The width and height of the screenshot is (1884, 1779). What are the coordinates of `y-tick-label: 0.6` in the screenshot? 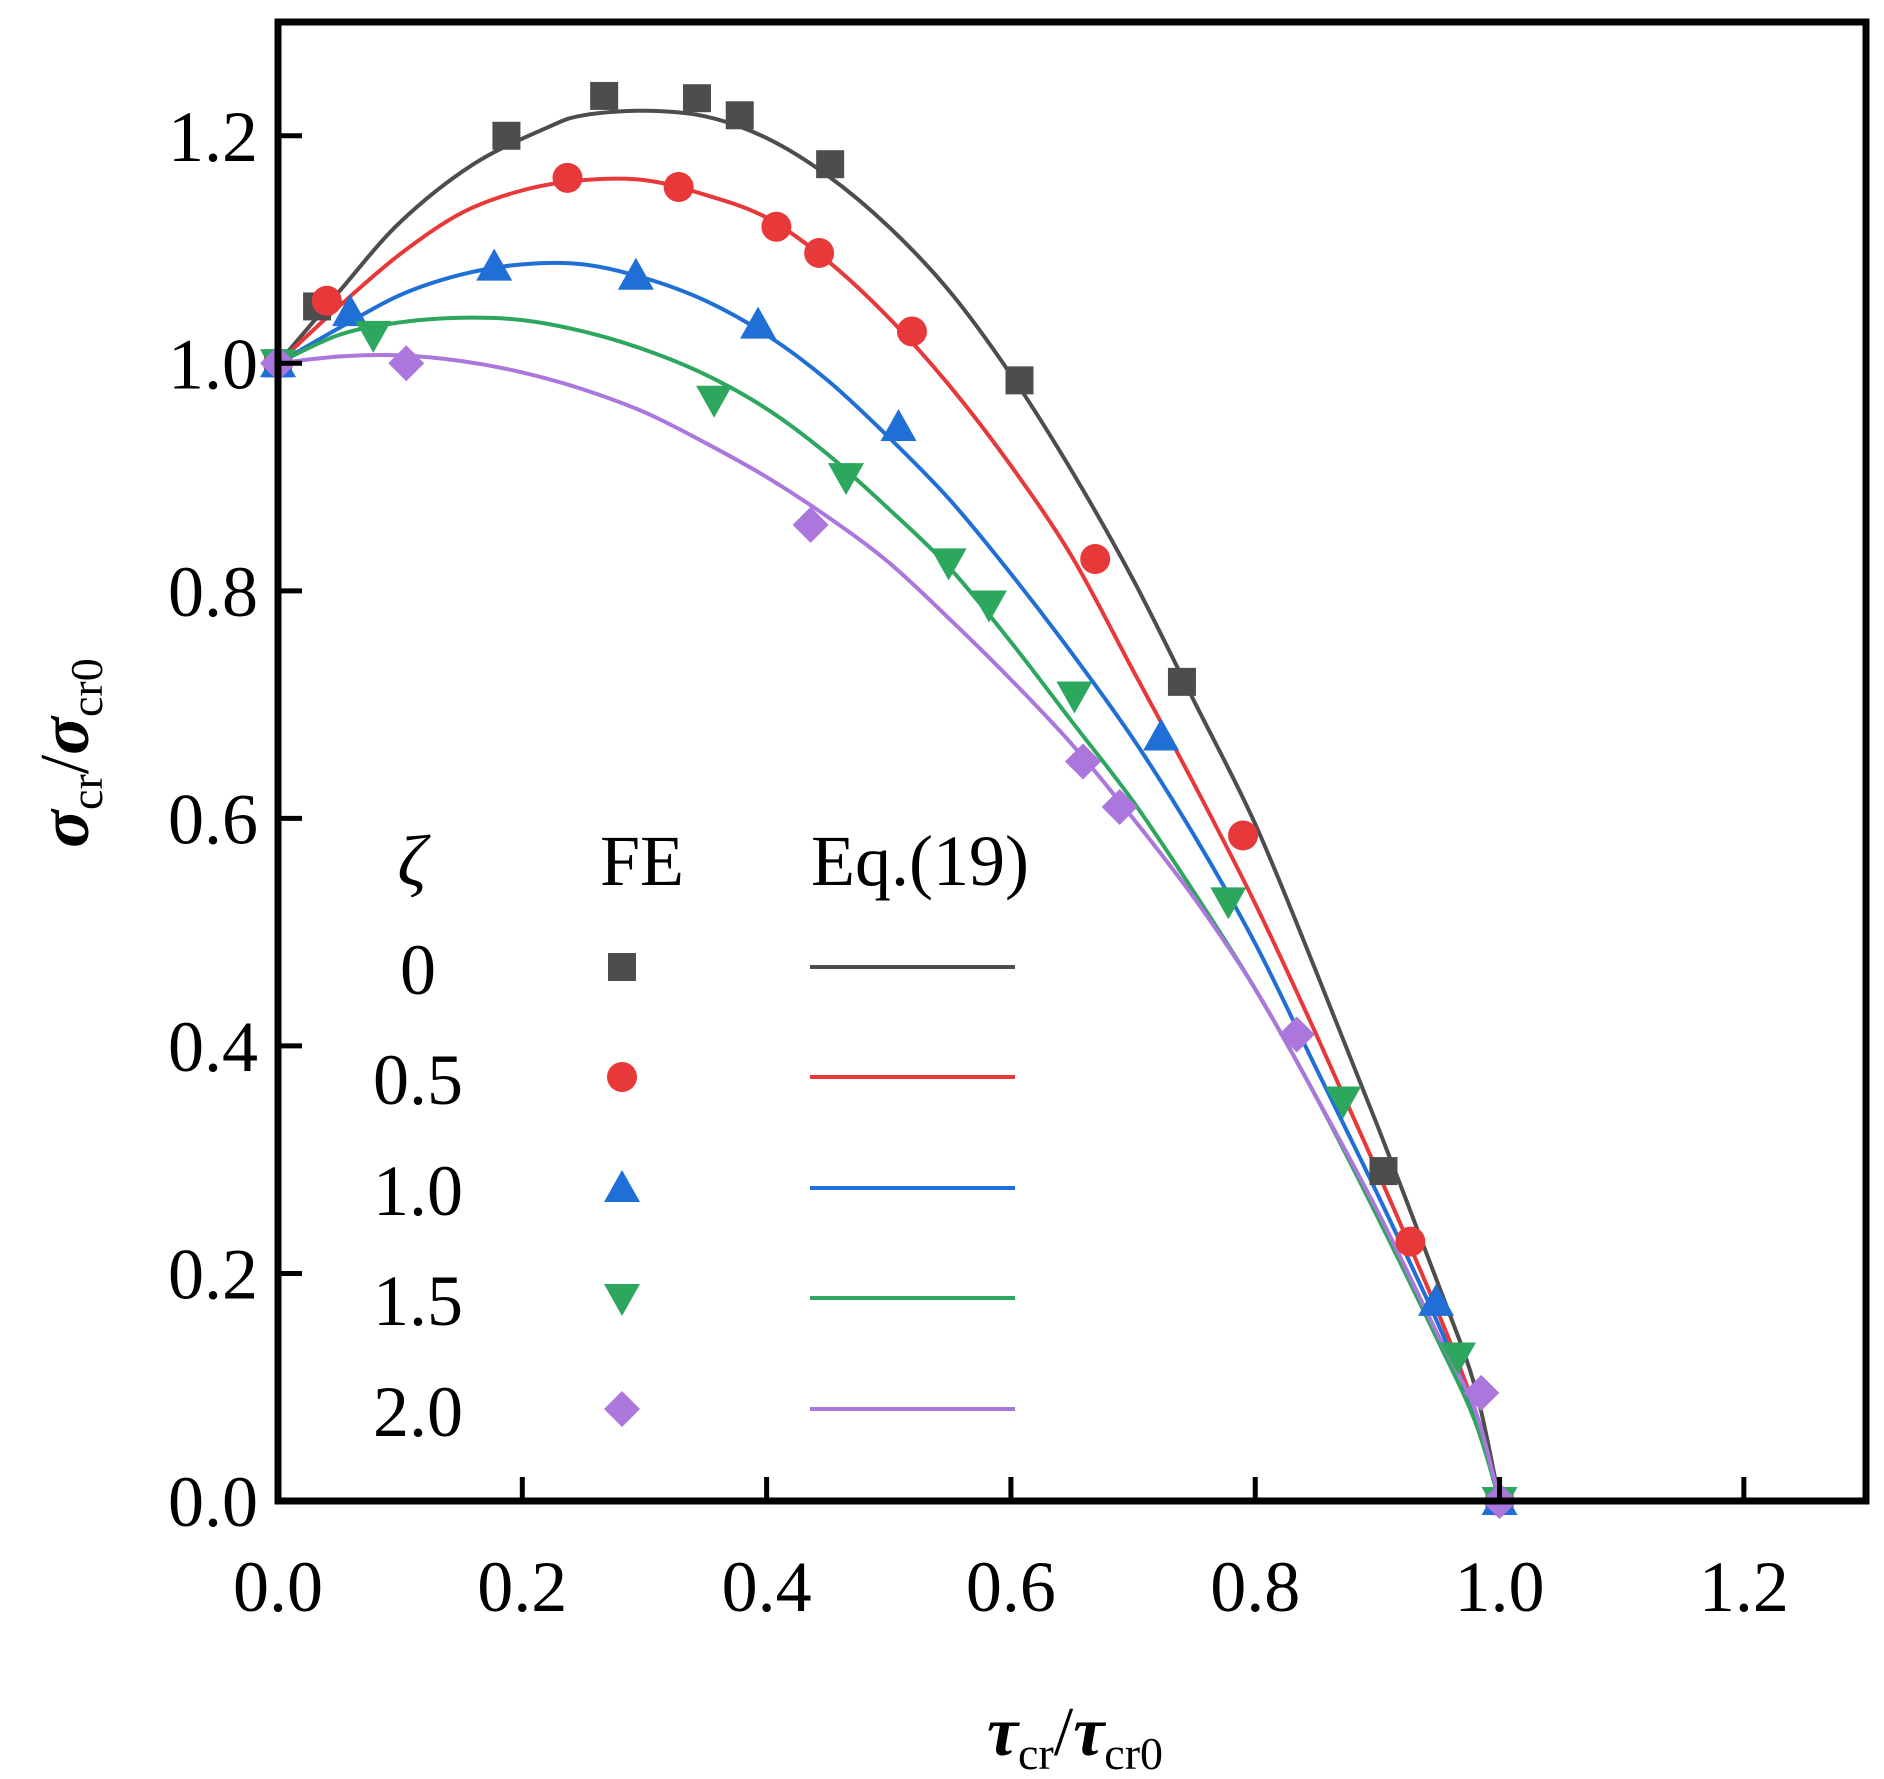 It's located at (213, 819).